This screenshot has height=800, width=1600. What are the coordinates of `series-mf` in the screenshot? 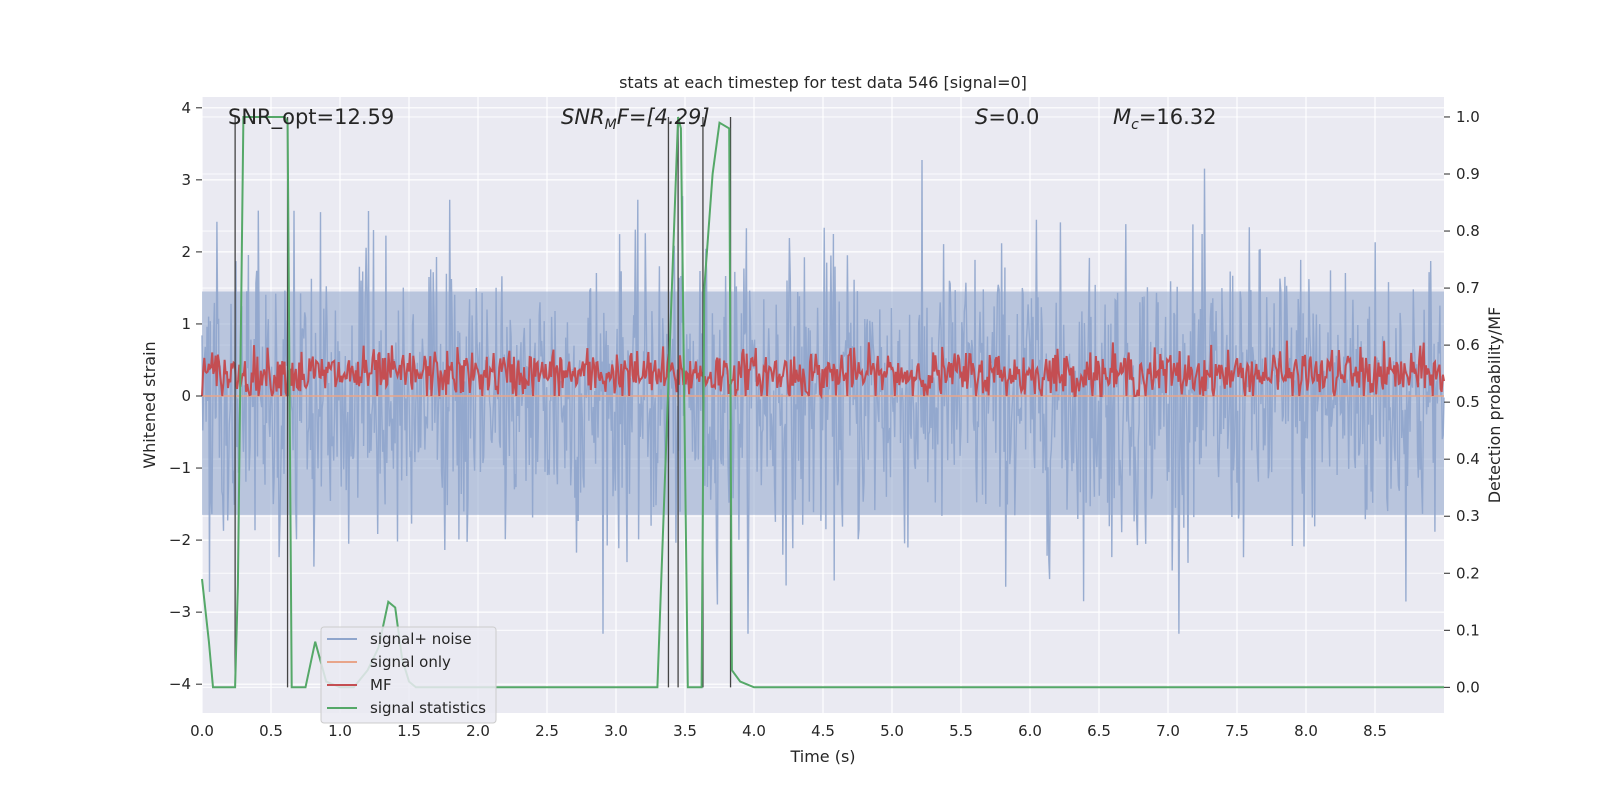 It's located at (823, 370).